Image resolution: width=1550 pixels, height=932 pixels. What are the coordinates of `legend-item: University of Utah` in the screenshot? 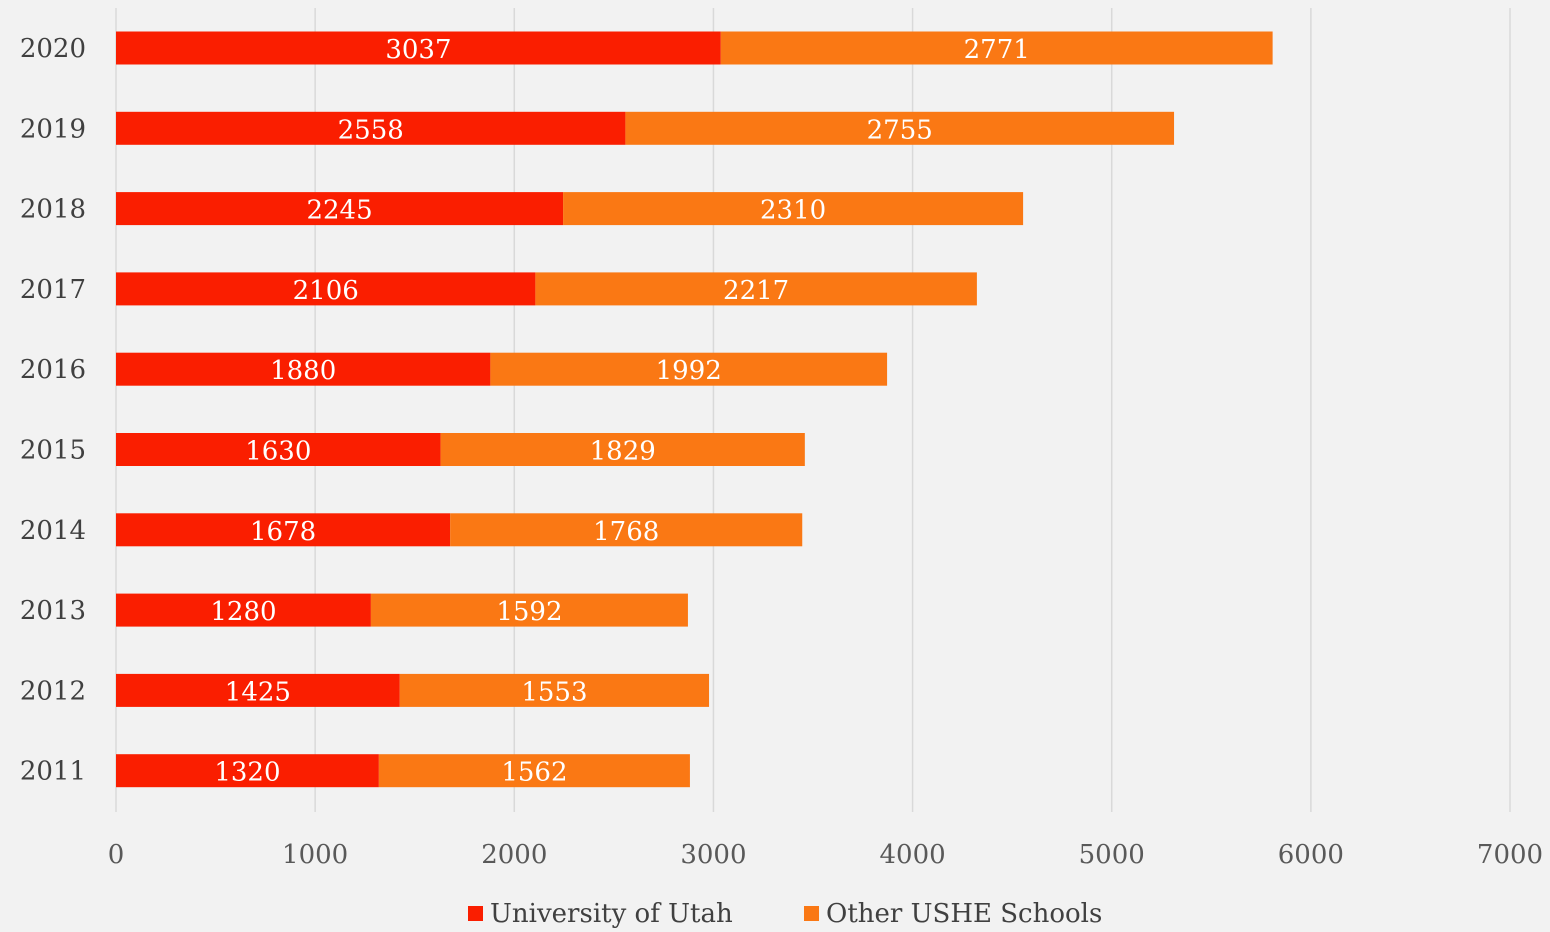 It's located at (600, 914).